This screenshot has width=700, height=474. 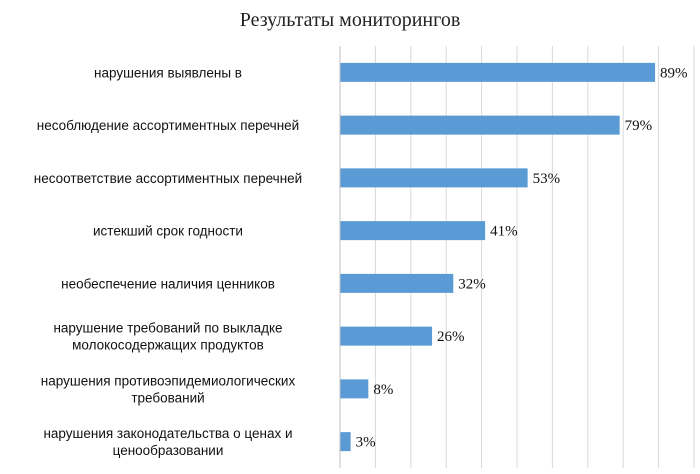 I want to click on category-label: несоответствие ассортиментных перечней, so click(x=168, y=178).